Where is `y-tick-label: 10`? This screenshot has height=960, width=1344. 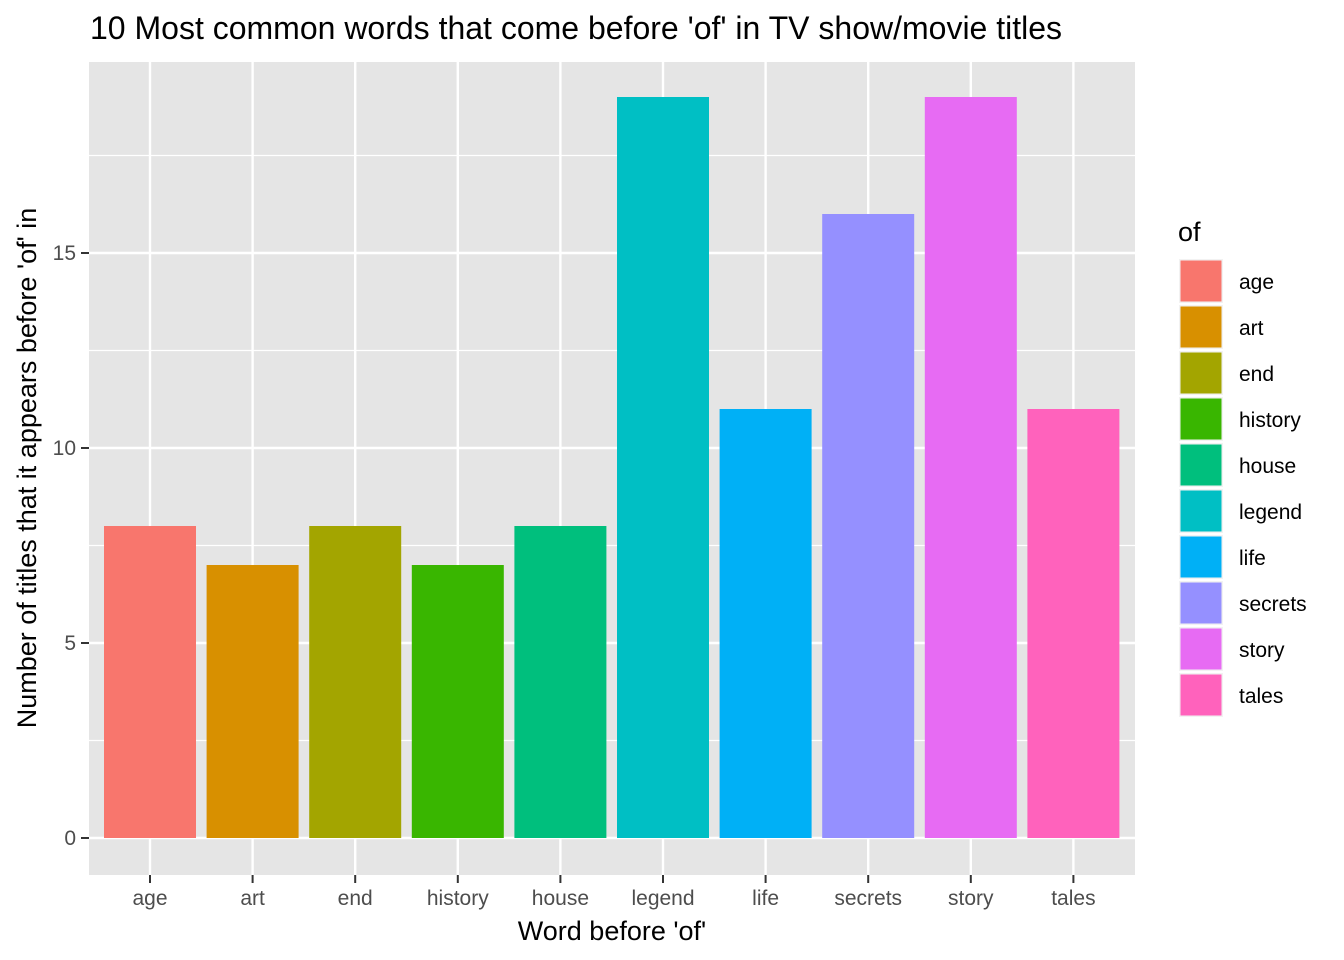 y-tick-label: 10 is located at coordinates (64, 448).